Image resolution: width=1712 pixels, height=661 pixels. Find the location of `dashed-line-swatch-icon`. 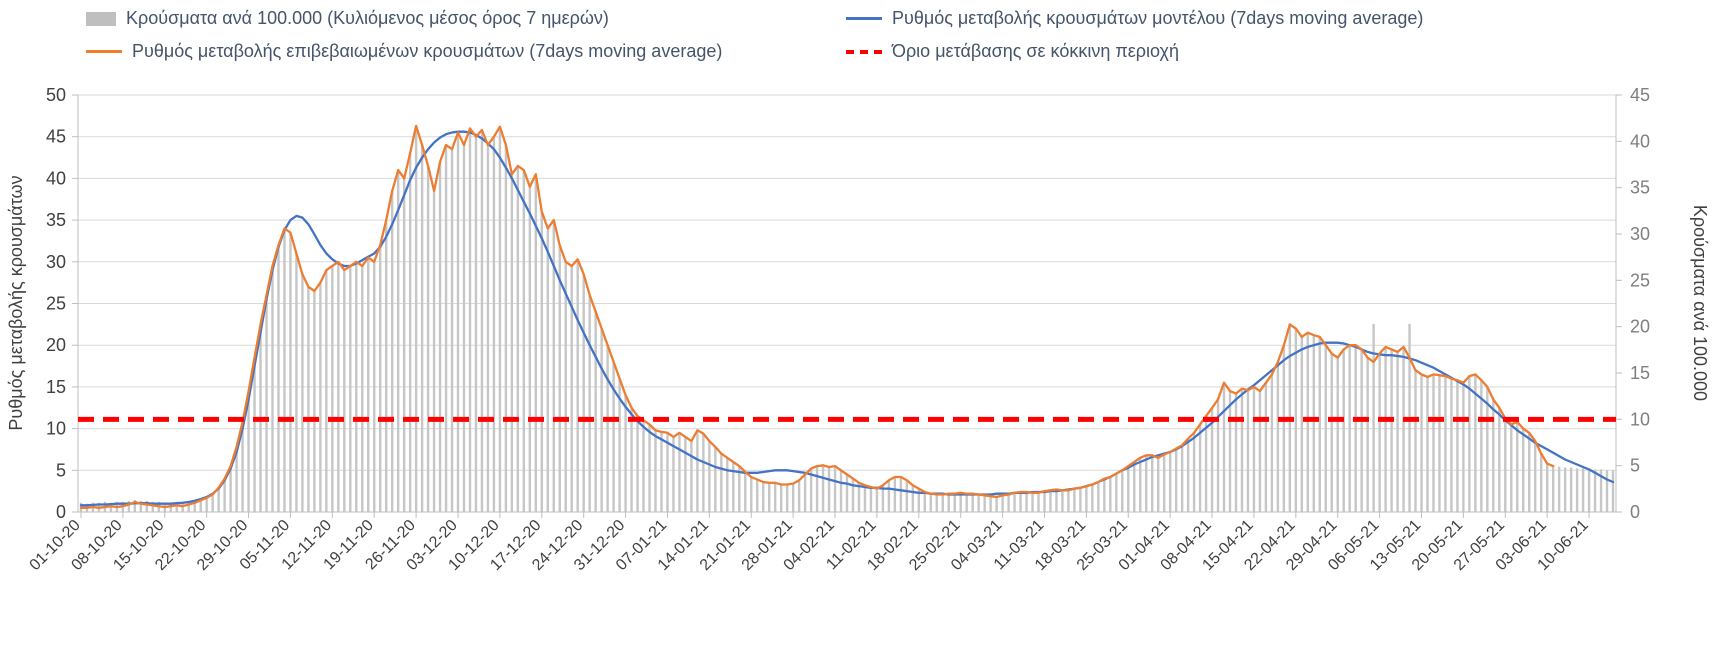

dashed-line-swatch-icon is located at coordinates (864, 51).